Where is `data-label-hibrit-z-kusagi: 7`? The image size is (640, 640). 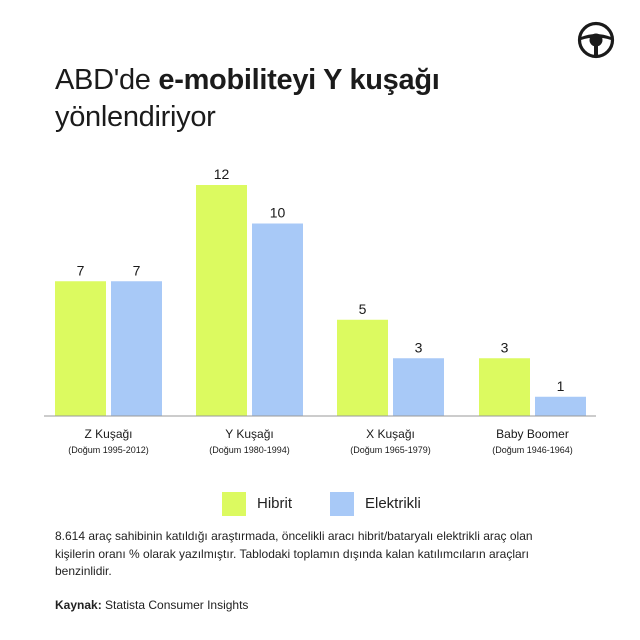
data-label-hibrit-z-kusagi: 7 is located at coordinates (81, 270).